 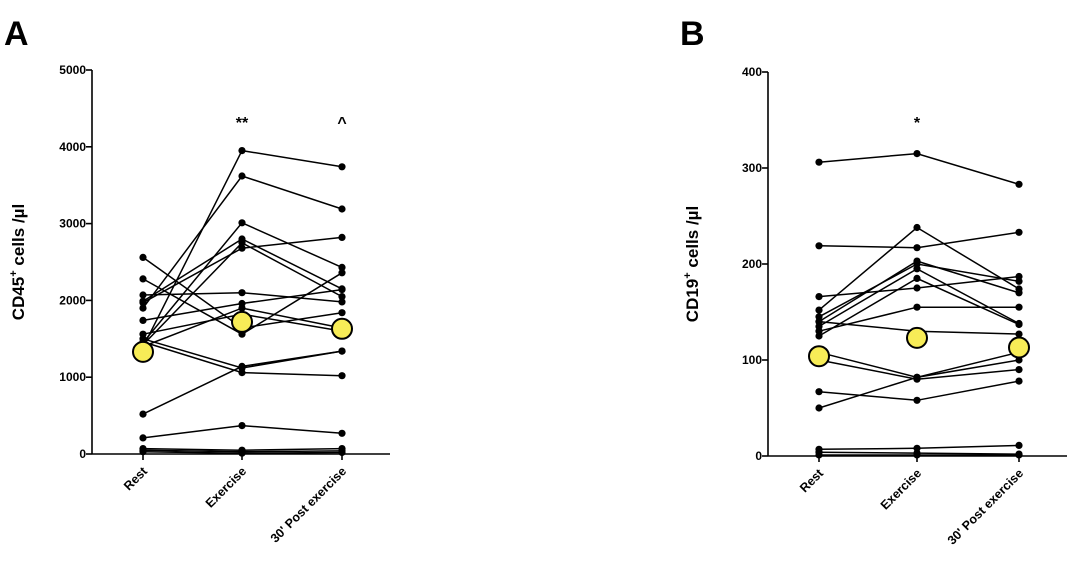 I want to click on panel-a-letter: A, so click(x=16, y=34).